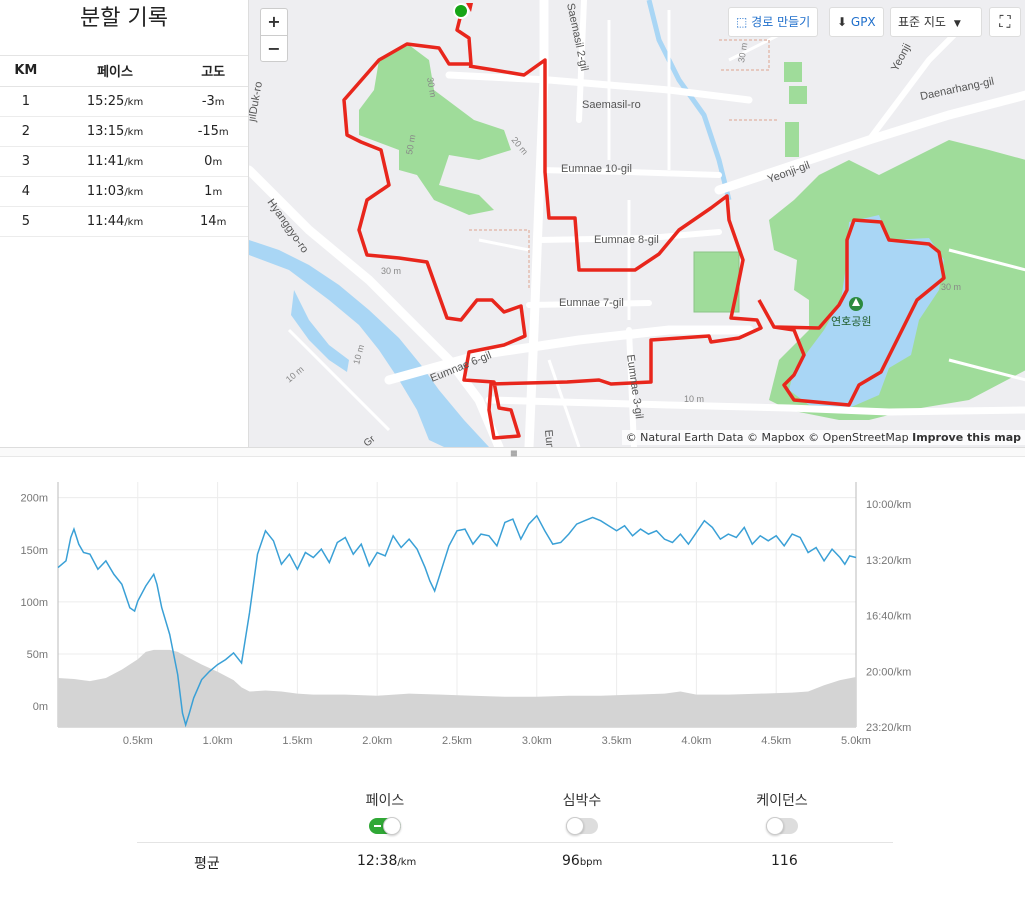 The width and height of the screenshot is (1025, 900). What do you see at coordinates (773, 22) in the screenshot?
I see `create-route-button: ⬚ 경로 만들기` at bounding box center [773, 22].